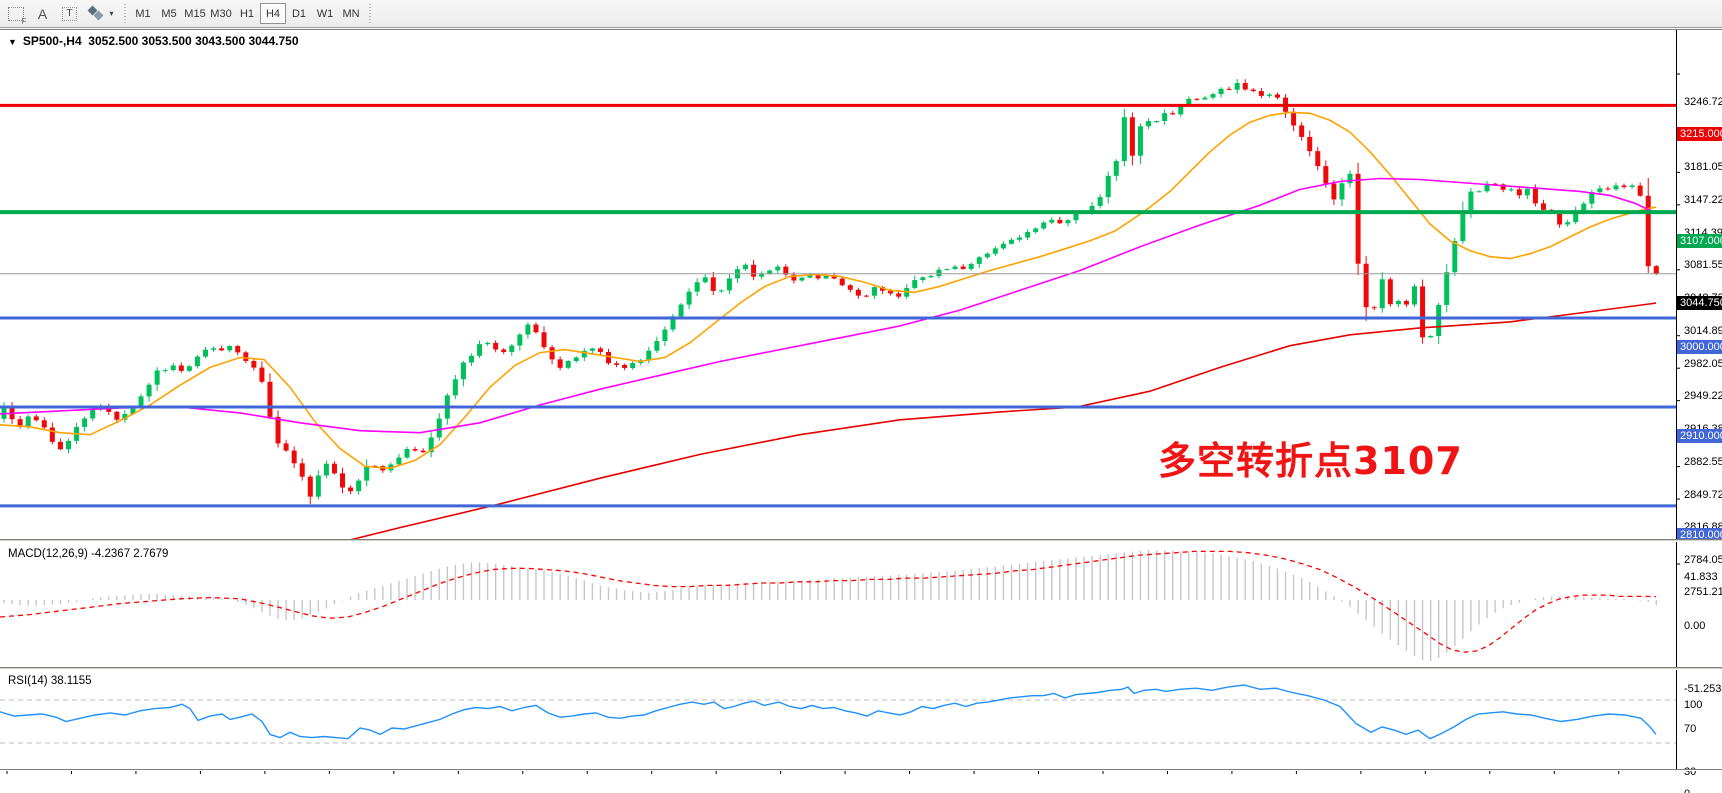  What do you see at coordinates (1310, 461) in the screenshot?
I see `chart-annotation-text: 多空转折点3107` at bounding box center [1310, 461].